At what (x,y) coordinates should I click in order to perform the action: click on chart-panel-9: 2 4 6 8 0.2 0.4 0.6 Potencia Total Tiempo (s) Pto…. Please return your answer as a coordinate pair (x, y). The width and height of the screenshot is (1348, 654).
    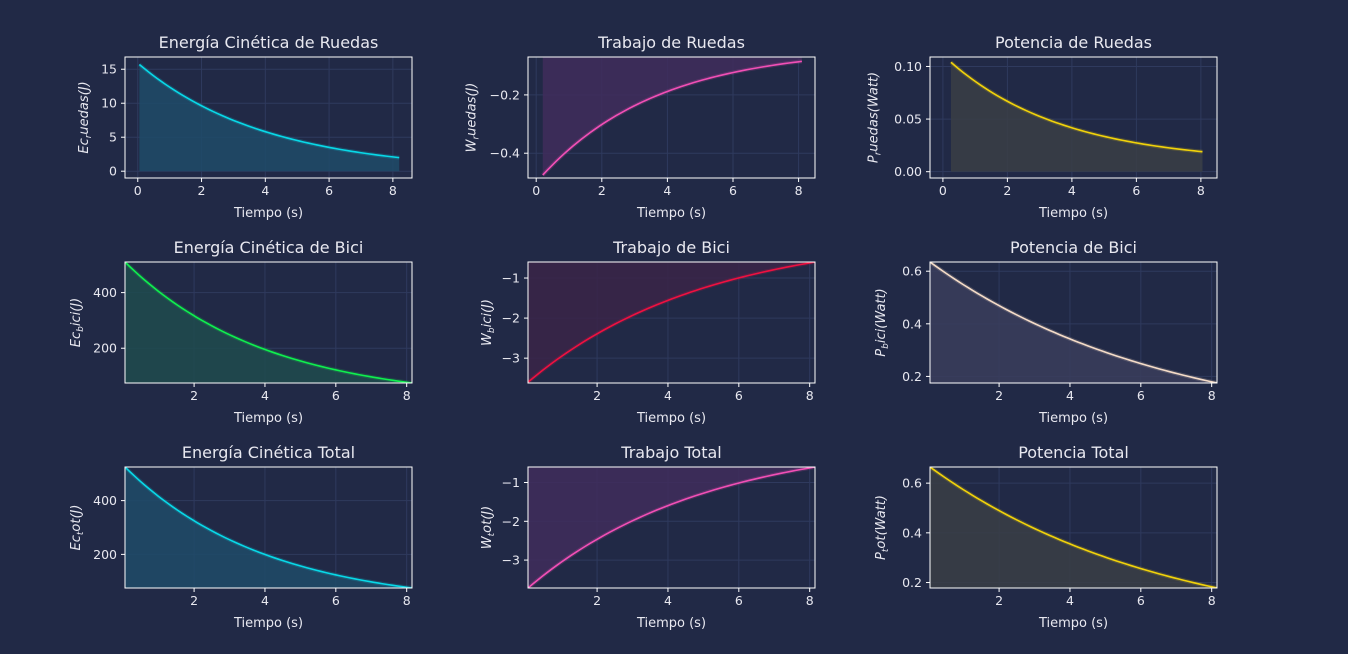
    Looking at the image, I should click on (1046, 537).